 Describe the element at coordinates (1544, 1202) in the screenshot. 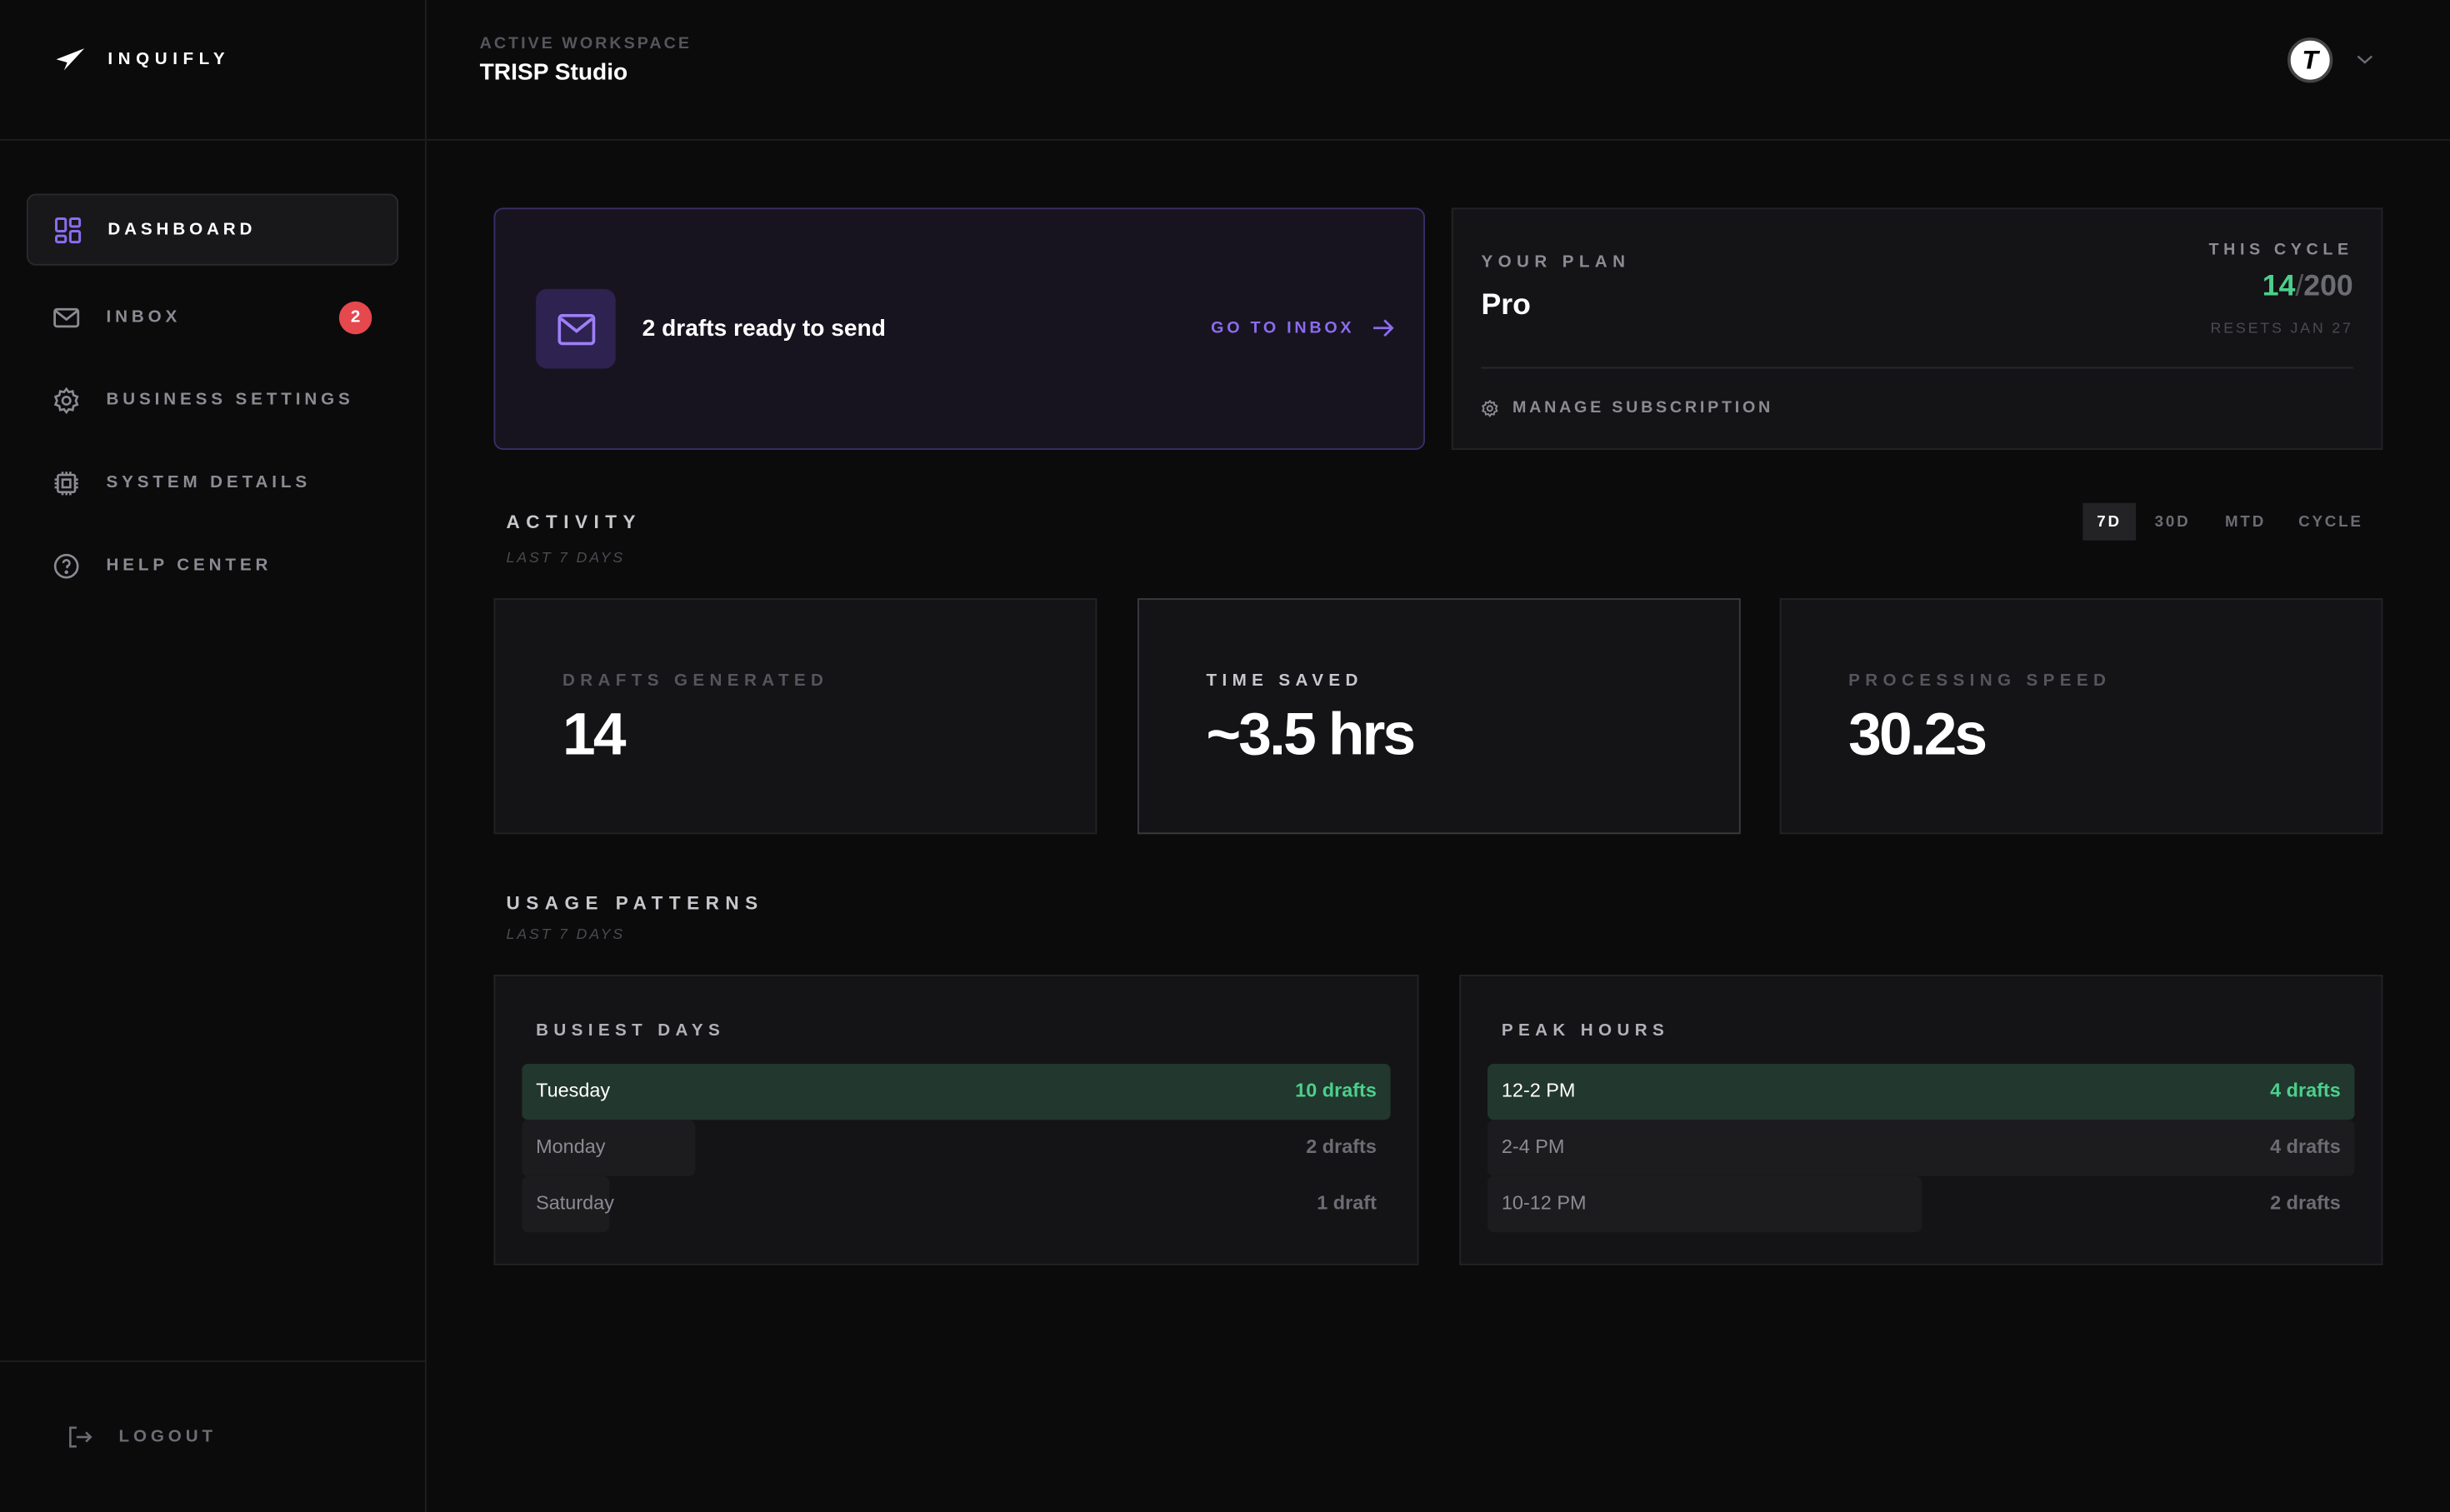

I see `usage-row-label: 10-12 PM` at that location.